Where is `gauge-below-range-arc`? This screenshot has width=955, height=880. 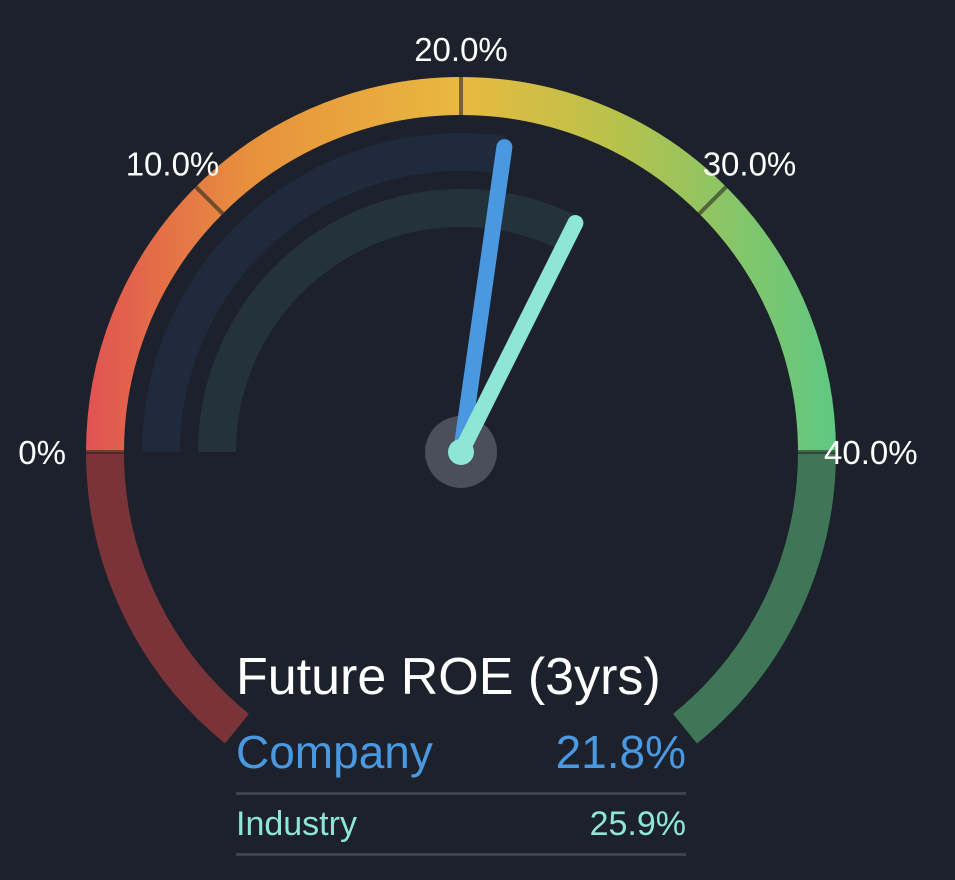
gauge-below-range-arc is located at coordinates (168, 597).